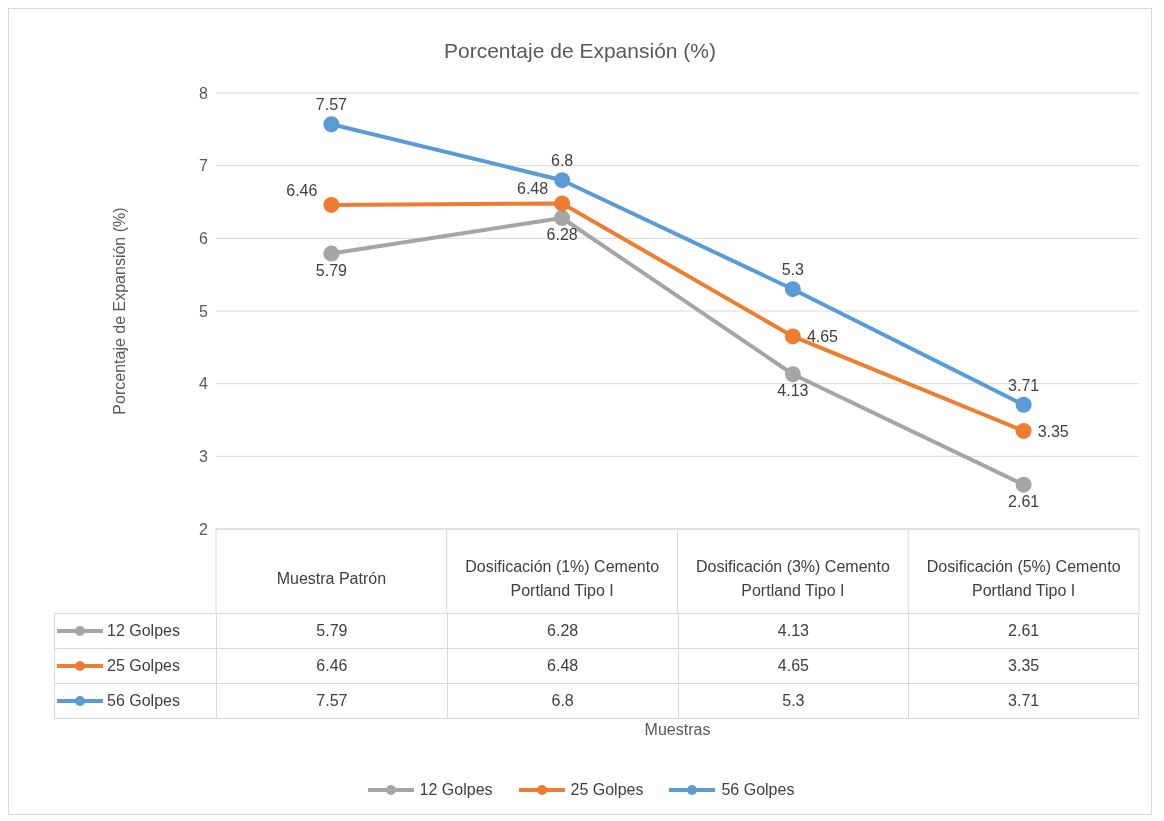 The image size is (1164, 821). I want to click on annotation: 4.13, so click(793, 391).